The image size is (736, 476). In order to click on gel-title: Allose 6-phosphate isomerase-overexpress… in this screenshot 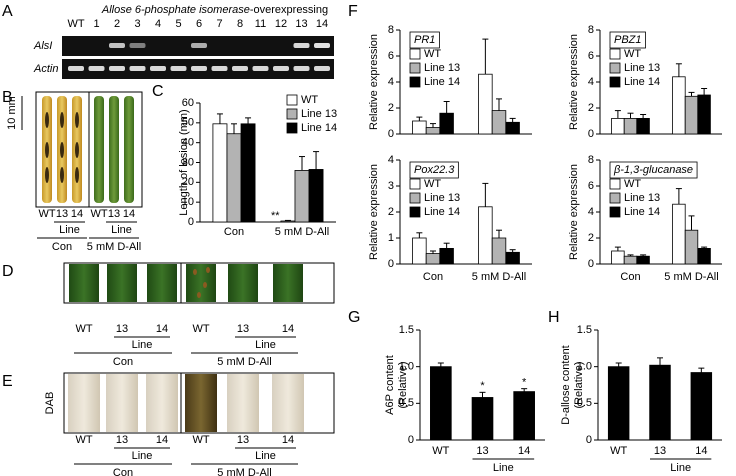, I will do `click(214, 10)`.